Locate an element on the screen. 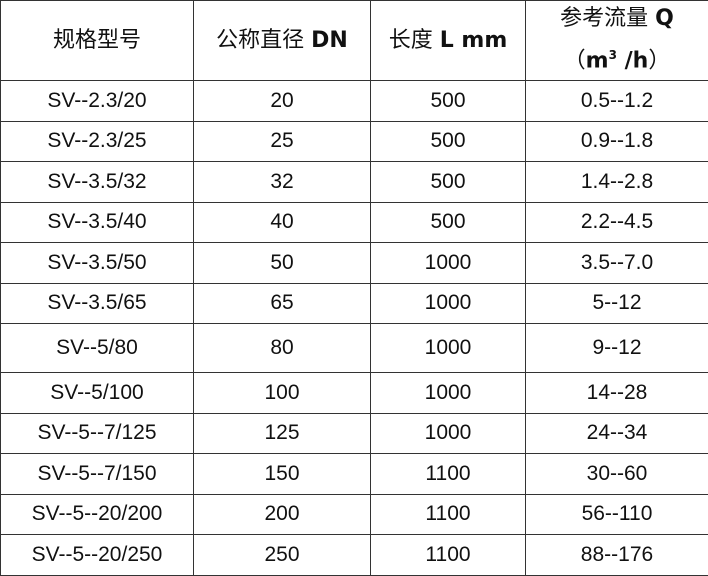 The image size is (708, 576). header-model-label: 规格型号 is located at coordinates (97, 40).